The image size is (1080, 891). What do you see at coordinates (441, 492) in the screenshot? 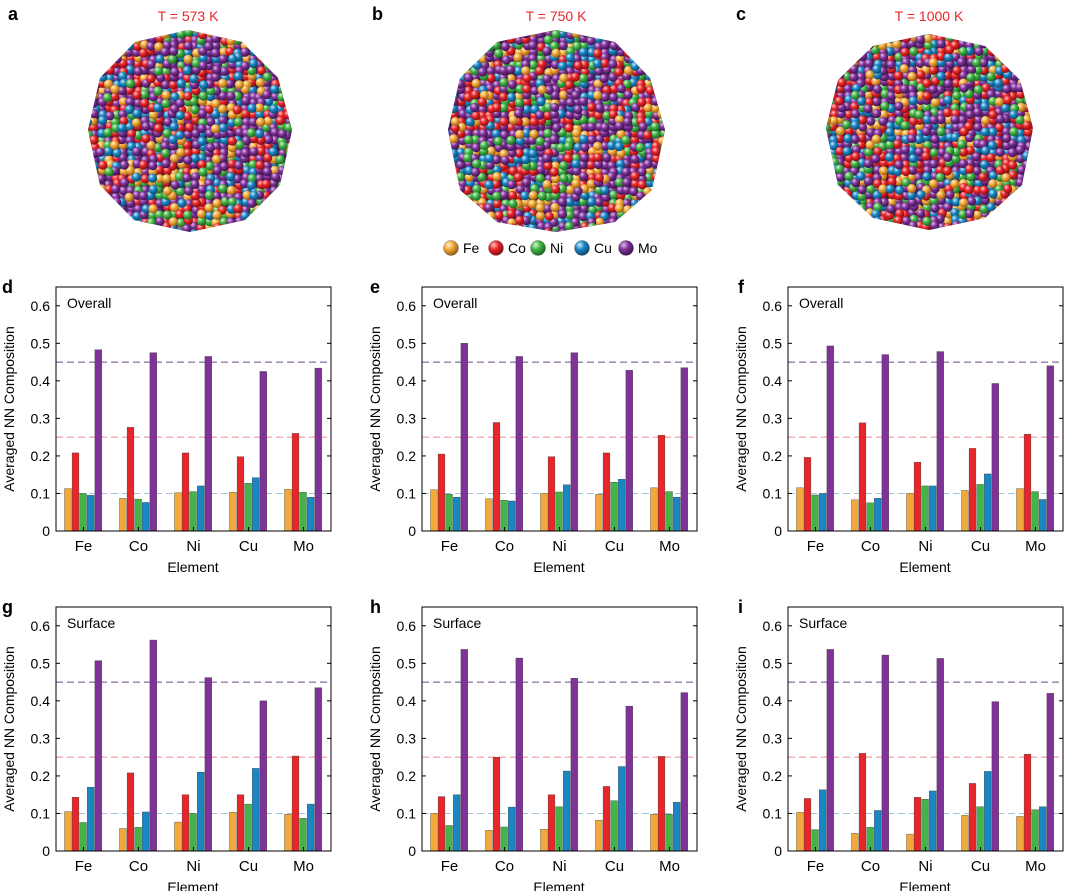
I see `bar-e-fe-co` at bounding box center [441, 492].